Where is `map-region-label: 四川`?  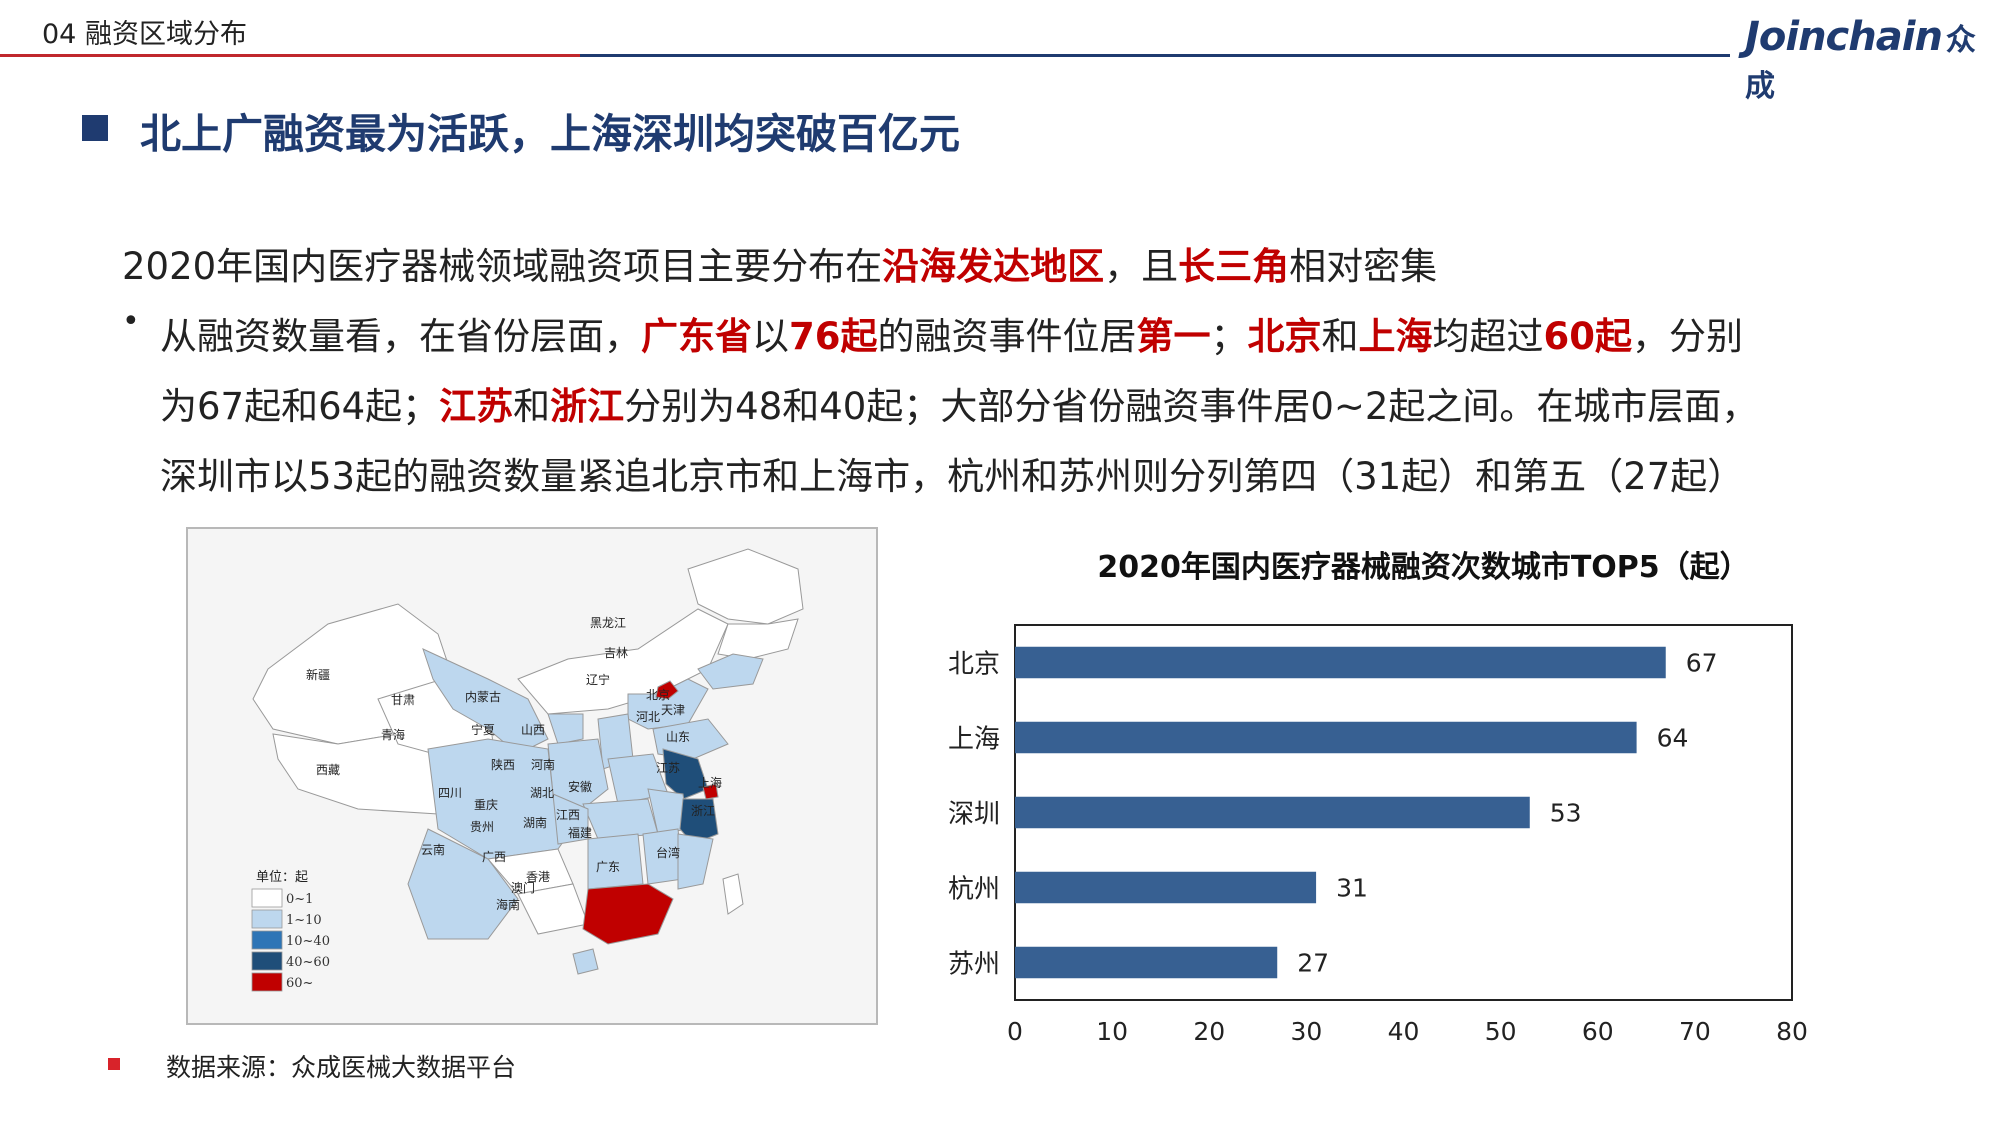
map-region-label: 四川 is located at coordinates (450, 793).